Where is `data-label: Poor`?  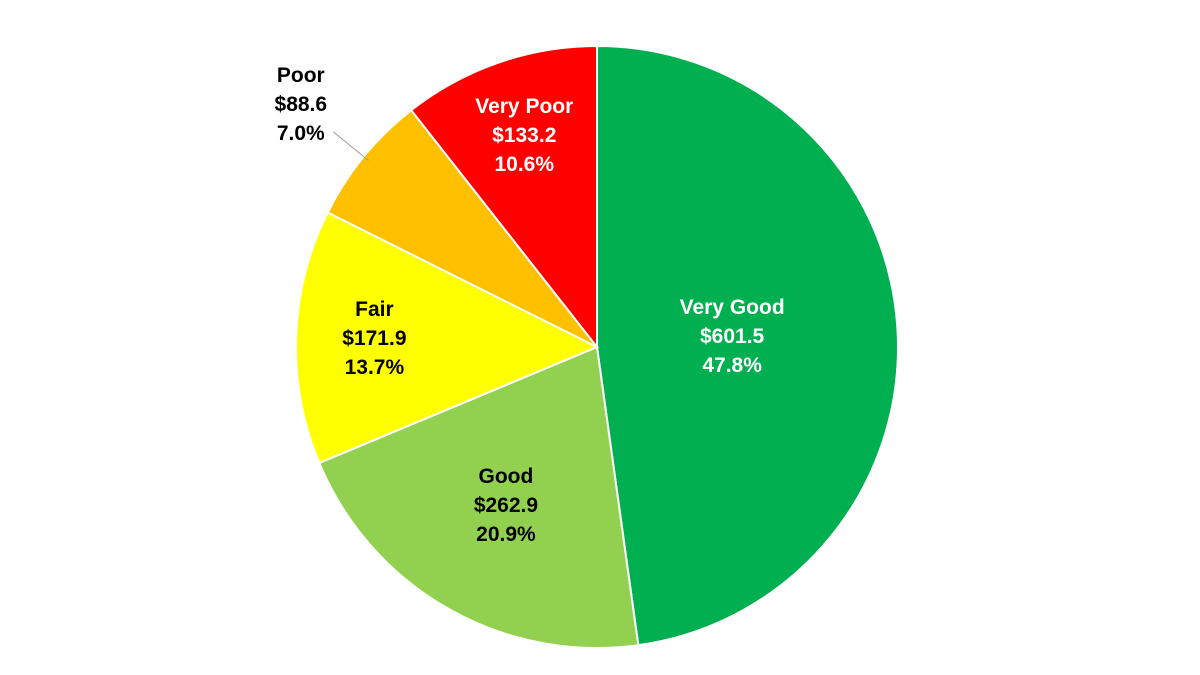
data-label: Poor is located at coordinates (301, 75).